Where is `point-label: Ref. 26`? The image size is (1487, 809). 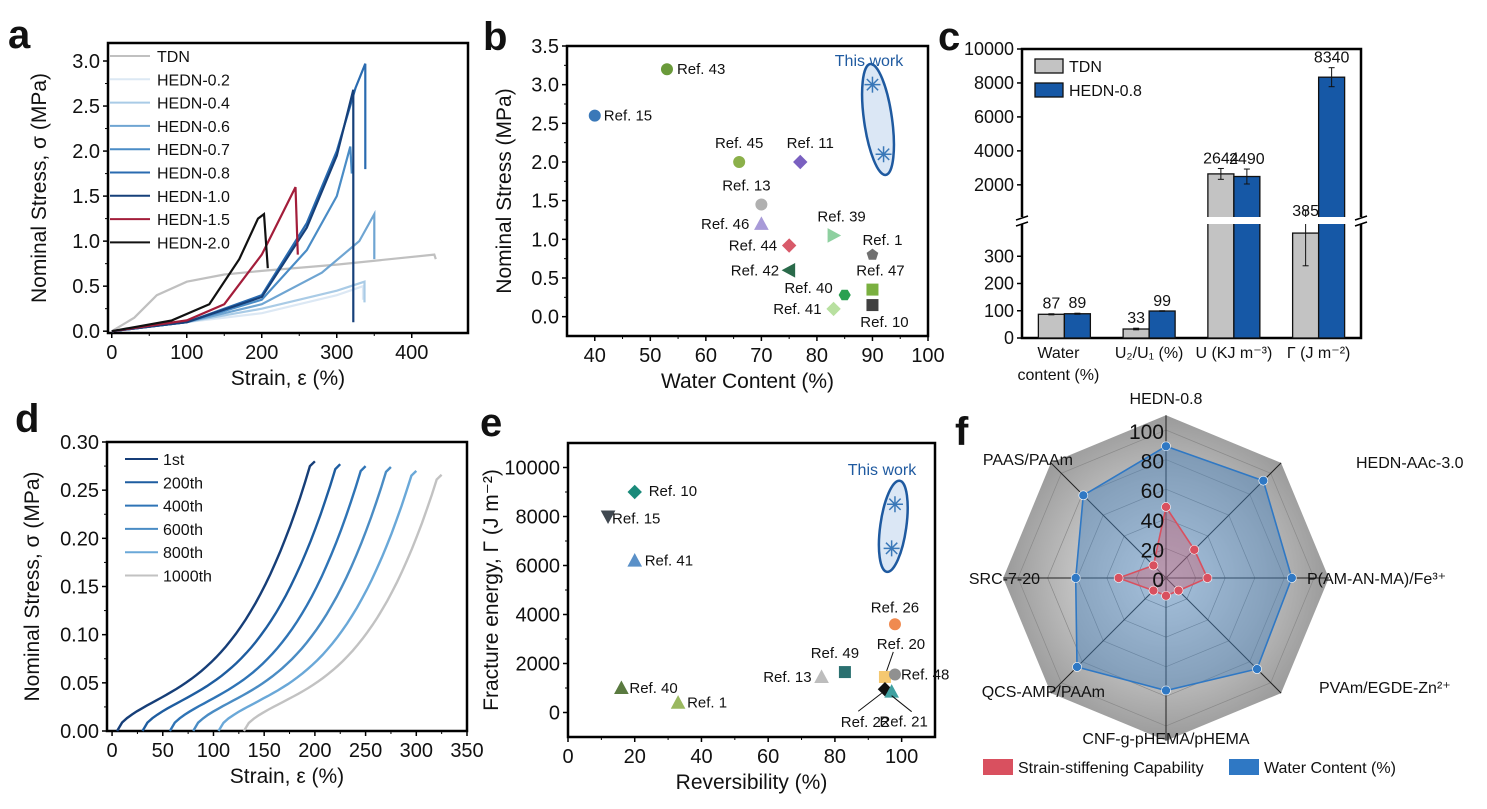
point-label: Ref. 26 is located at coordinates (895, 607).